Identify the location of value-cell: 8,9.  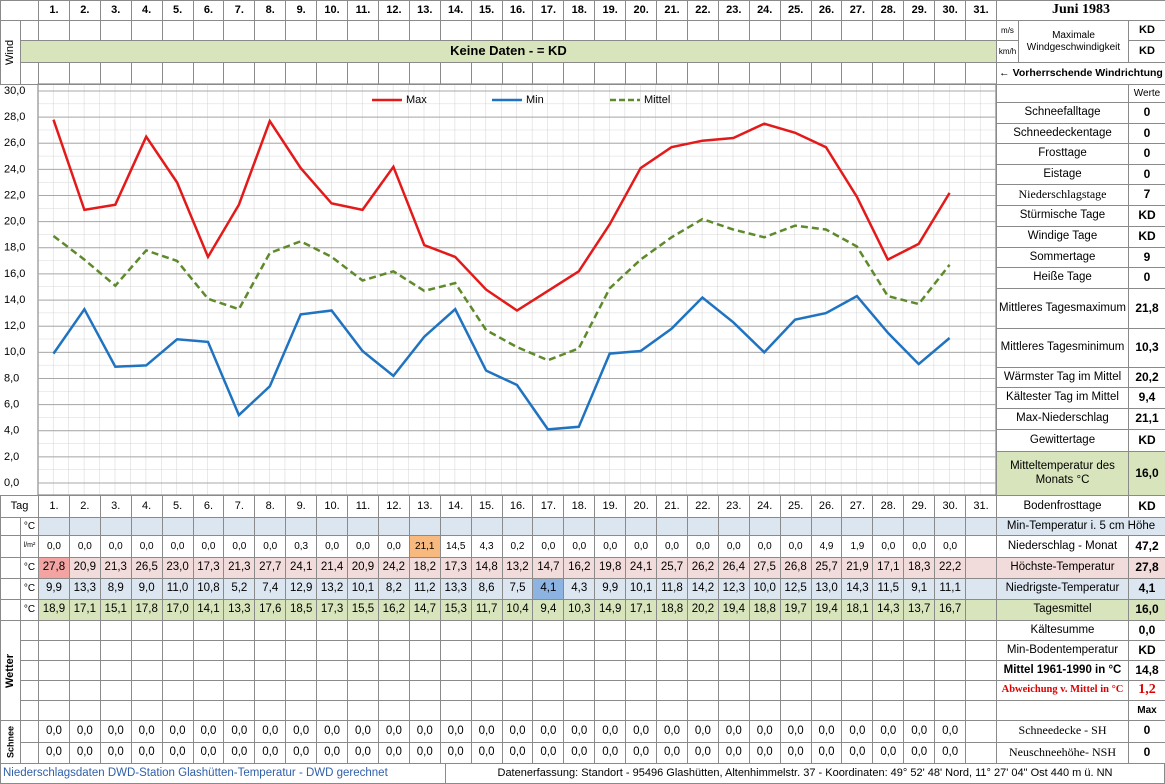
(115, 589).